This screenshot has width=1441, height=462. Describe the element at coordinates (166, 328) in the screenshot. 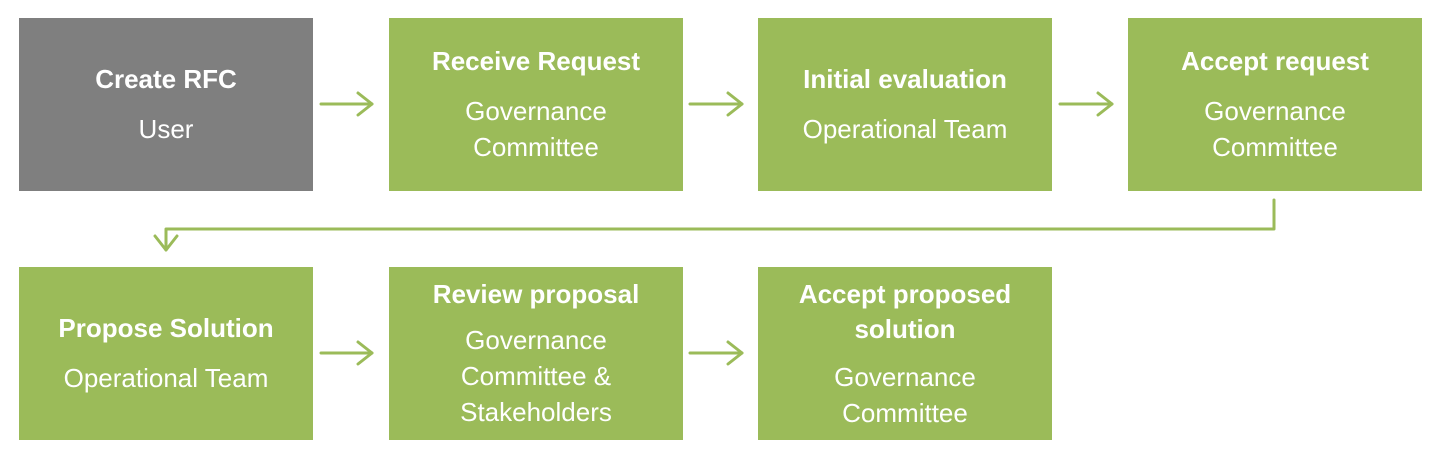

I see `step-title: Propose Solution` at that location.